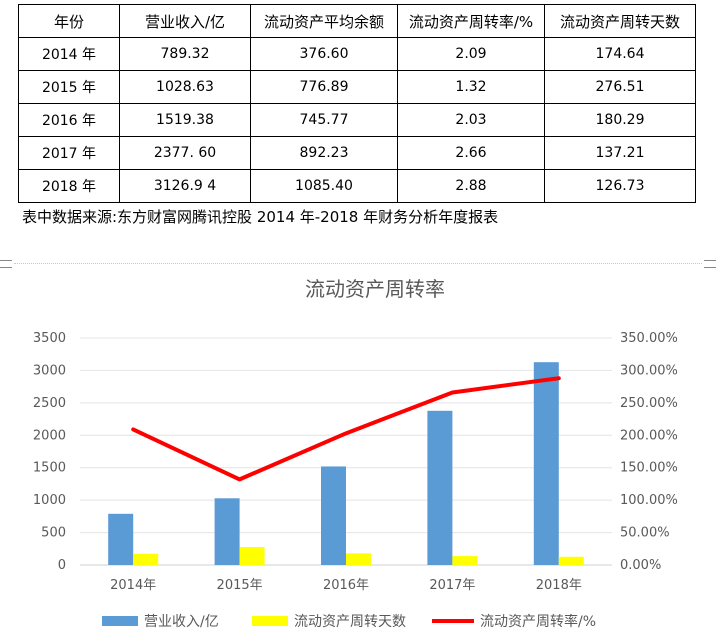 This screenshot has height=644, width=722. I want to click on section-divider, so click(358, 263).